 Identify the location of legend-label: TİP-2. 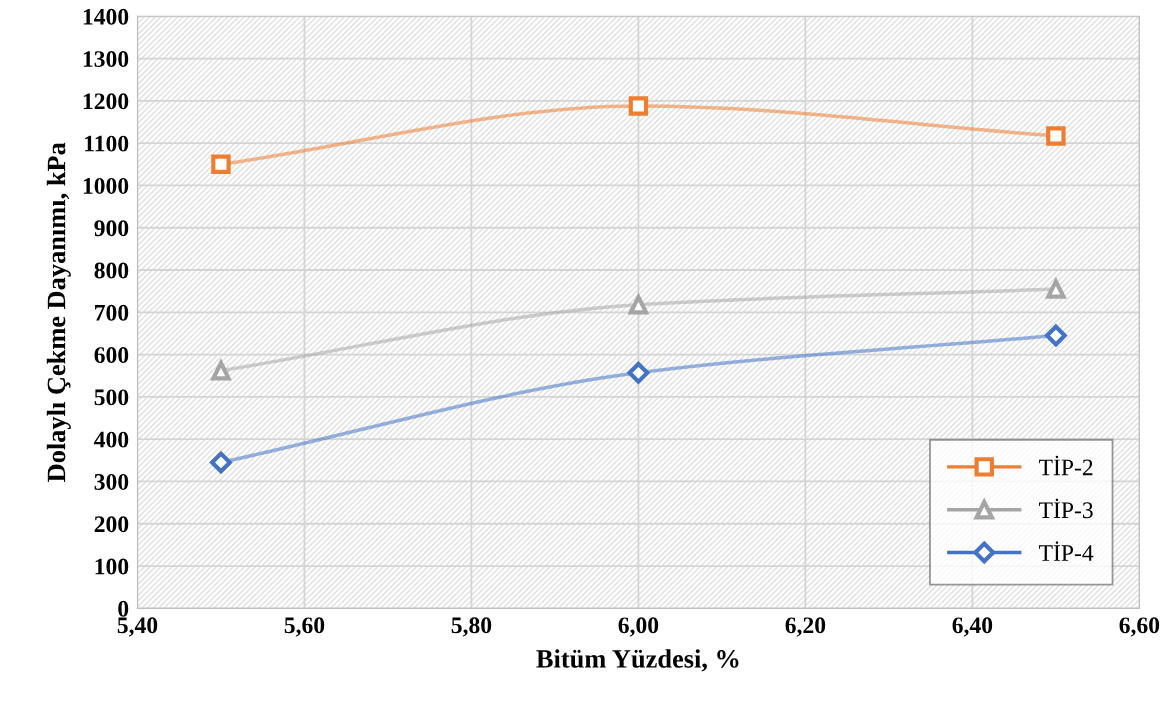
(1065, 465).